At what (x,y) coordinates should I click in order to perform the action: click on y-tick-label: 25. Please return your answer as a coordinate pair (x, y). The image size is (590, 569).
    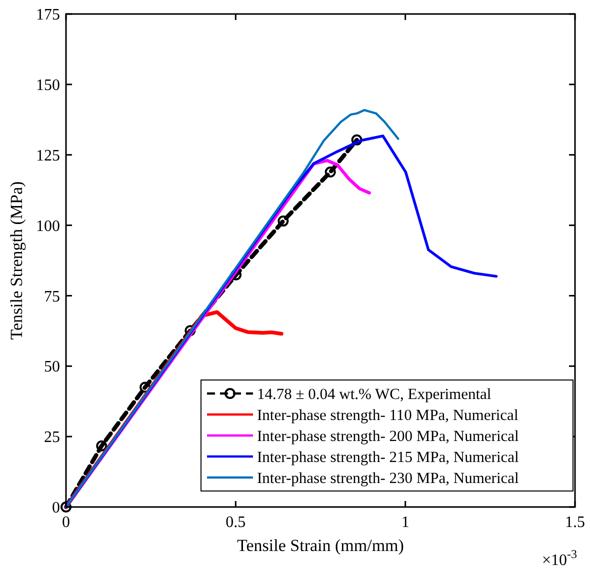
    Looking at the image, I should click on (52, 437).